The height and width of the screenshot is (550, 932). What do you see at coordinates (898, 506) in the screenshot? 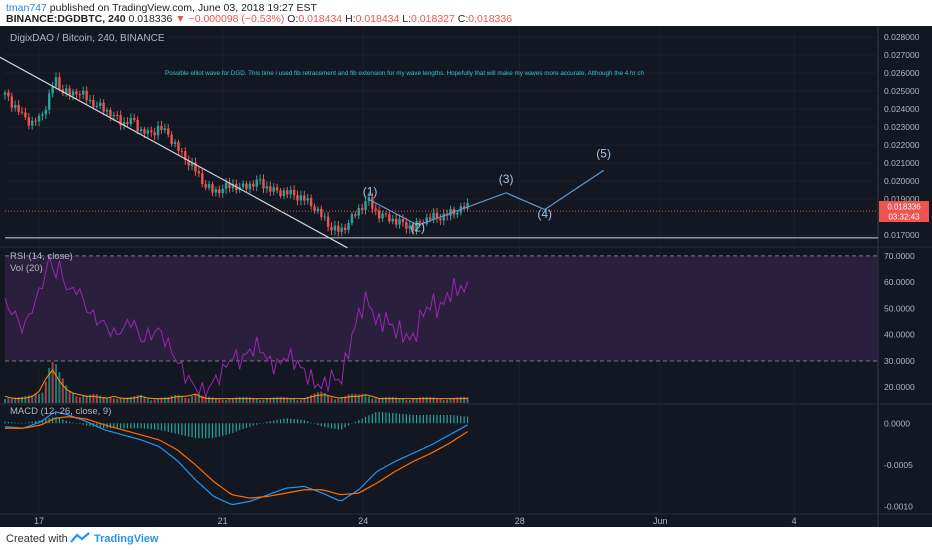
I see `macd-tick-label: -0.0010` at bounding box center [898, 506].